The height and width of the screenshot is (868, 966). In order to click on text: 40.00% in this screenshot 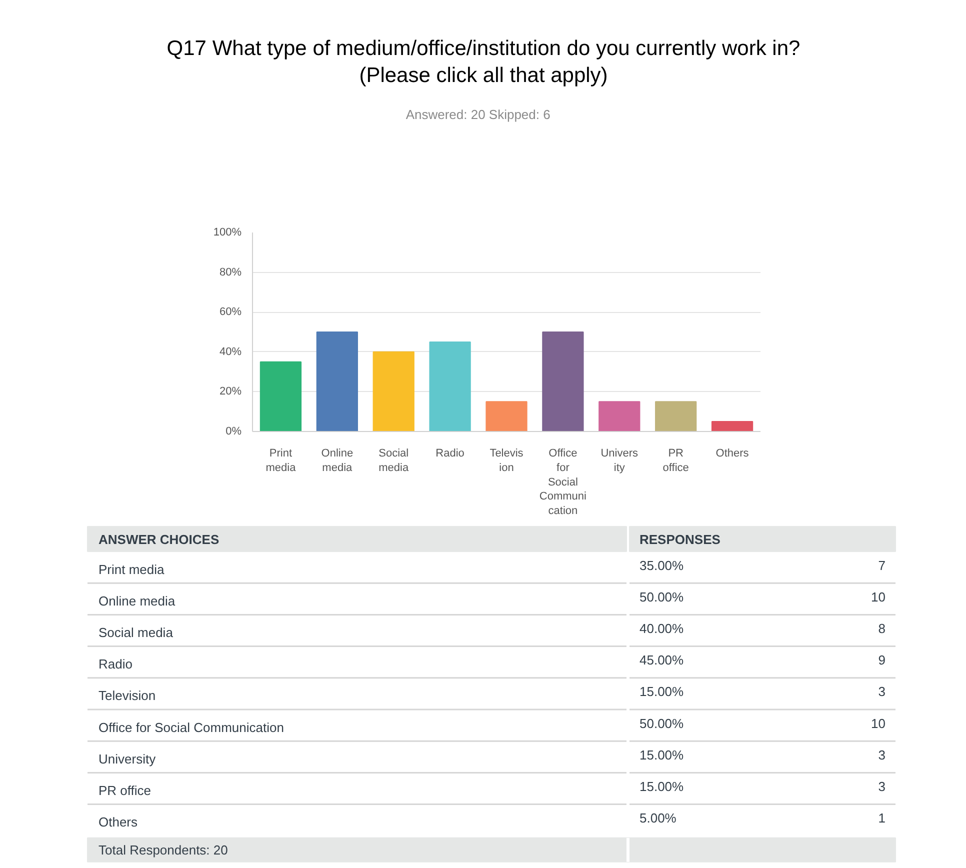, I will do `click(662, 628)`.